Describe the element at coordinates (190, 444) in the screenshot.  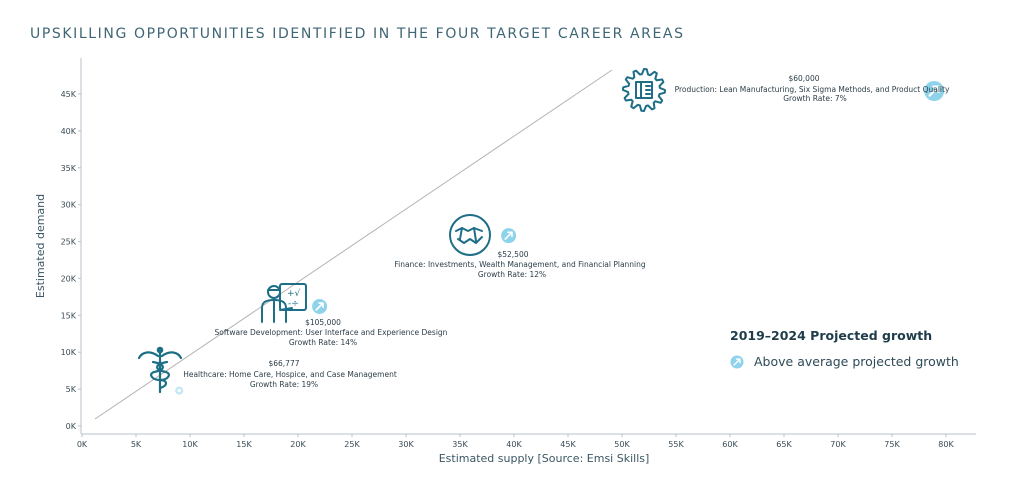
I see `x-tick-label: 10K` at that location.